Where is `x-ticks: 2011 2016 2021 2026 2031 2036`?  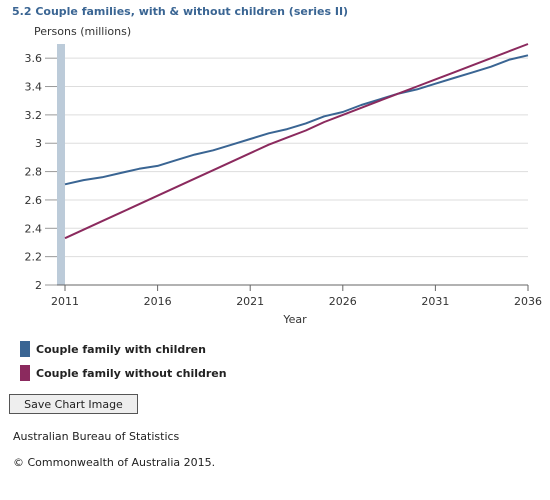
x-ticks: 2011 2016 2021 2026 2031 2036 is located at coordinates (296, 296).